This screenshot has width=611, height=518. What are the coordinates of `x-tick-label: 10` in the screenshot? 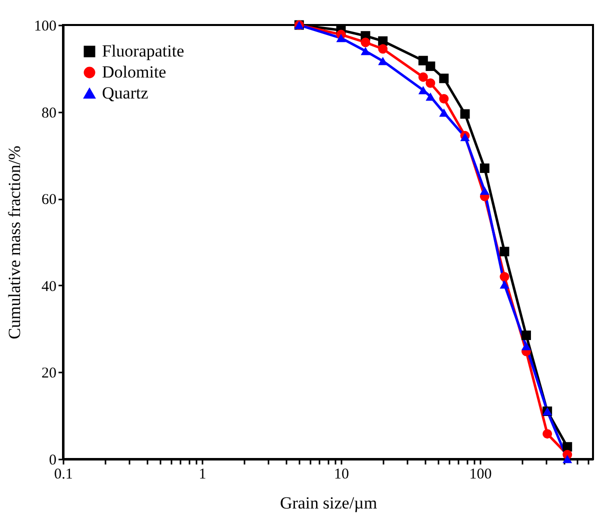 It's located at (342, 474).